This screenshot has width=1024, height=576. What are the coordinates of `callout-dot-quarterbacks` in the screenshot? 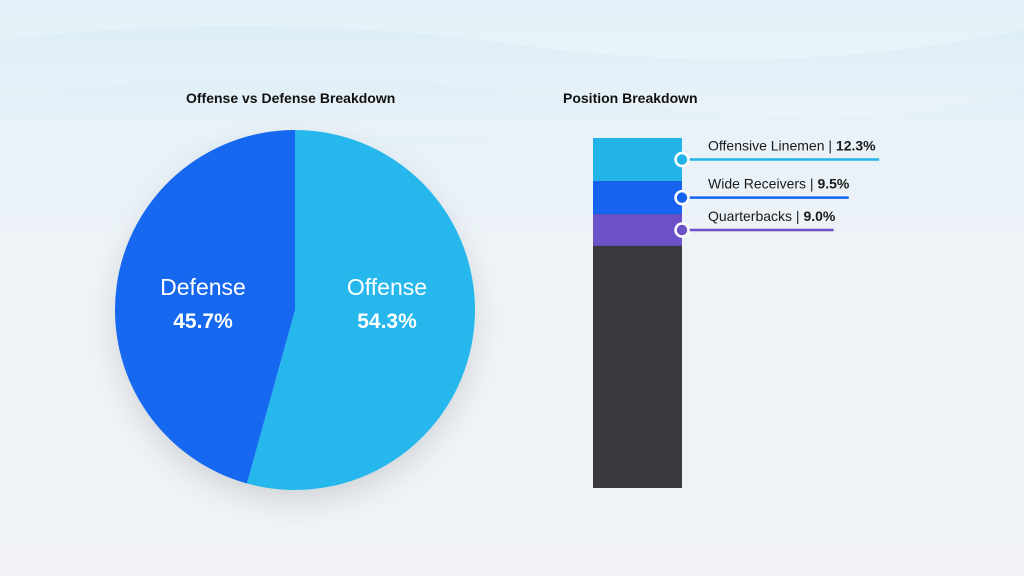 It's located at (682, 230).